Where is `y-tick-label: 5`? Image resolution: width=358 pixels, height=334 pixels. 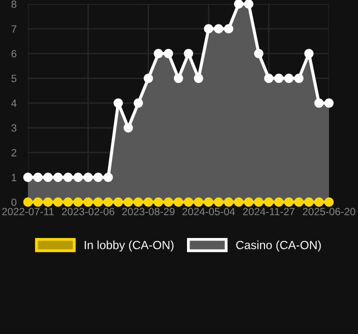
y-tick-label: 5 is located at coordinates (13, 78).